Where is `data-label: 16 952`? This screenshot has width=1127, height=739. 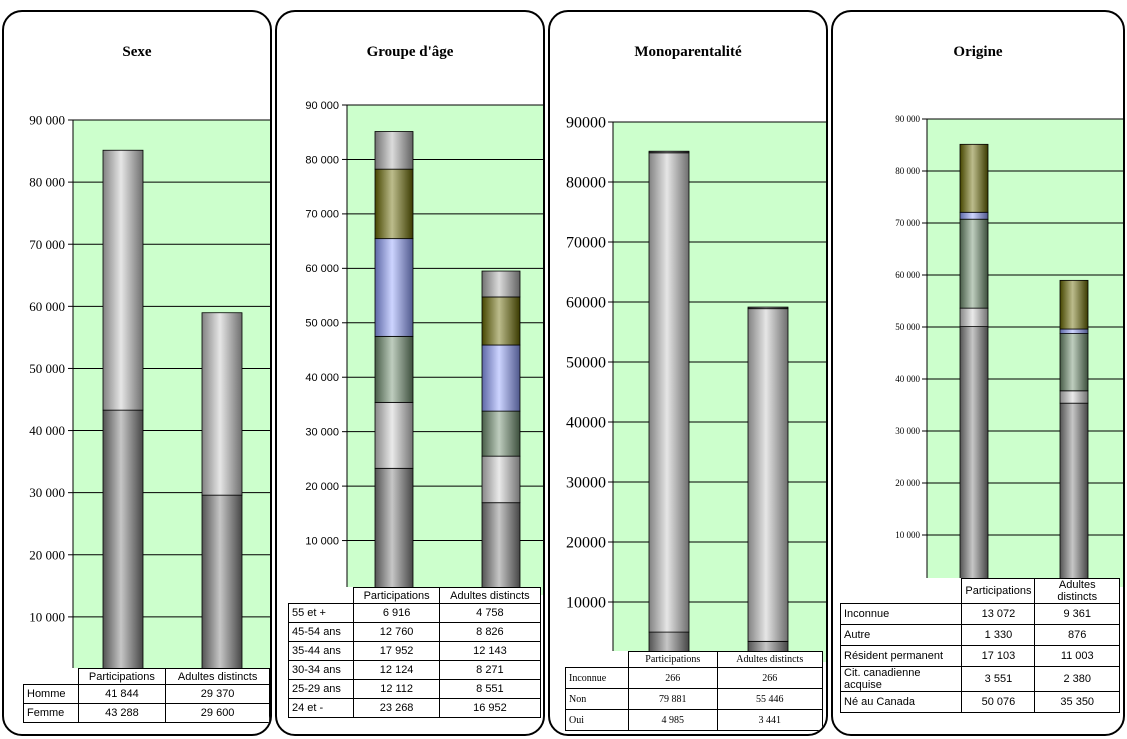
data-label: 16 952 is located at coordinates (490, 708).